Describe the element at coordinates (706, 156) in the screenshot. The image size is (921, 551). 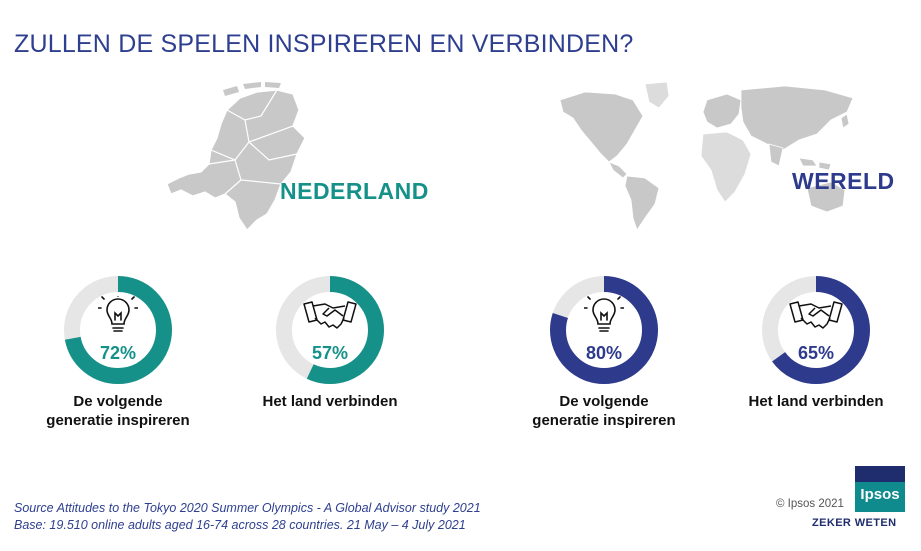
I see `world-map` at that location.